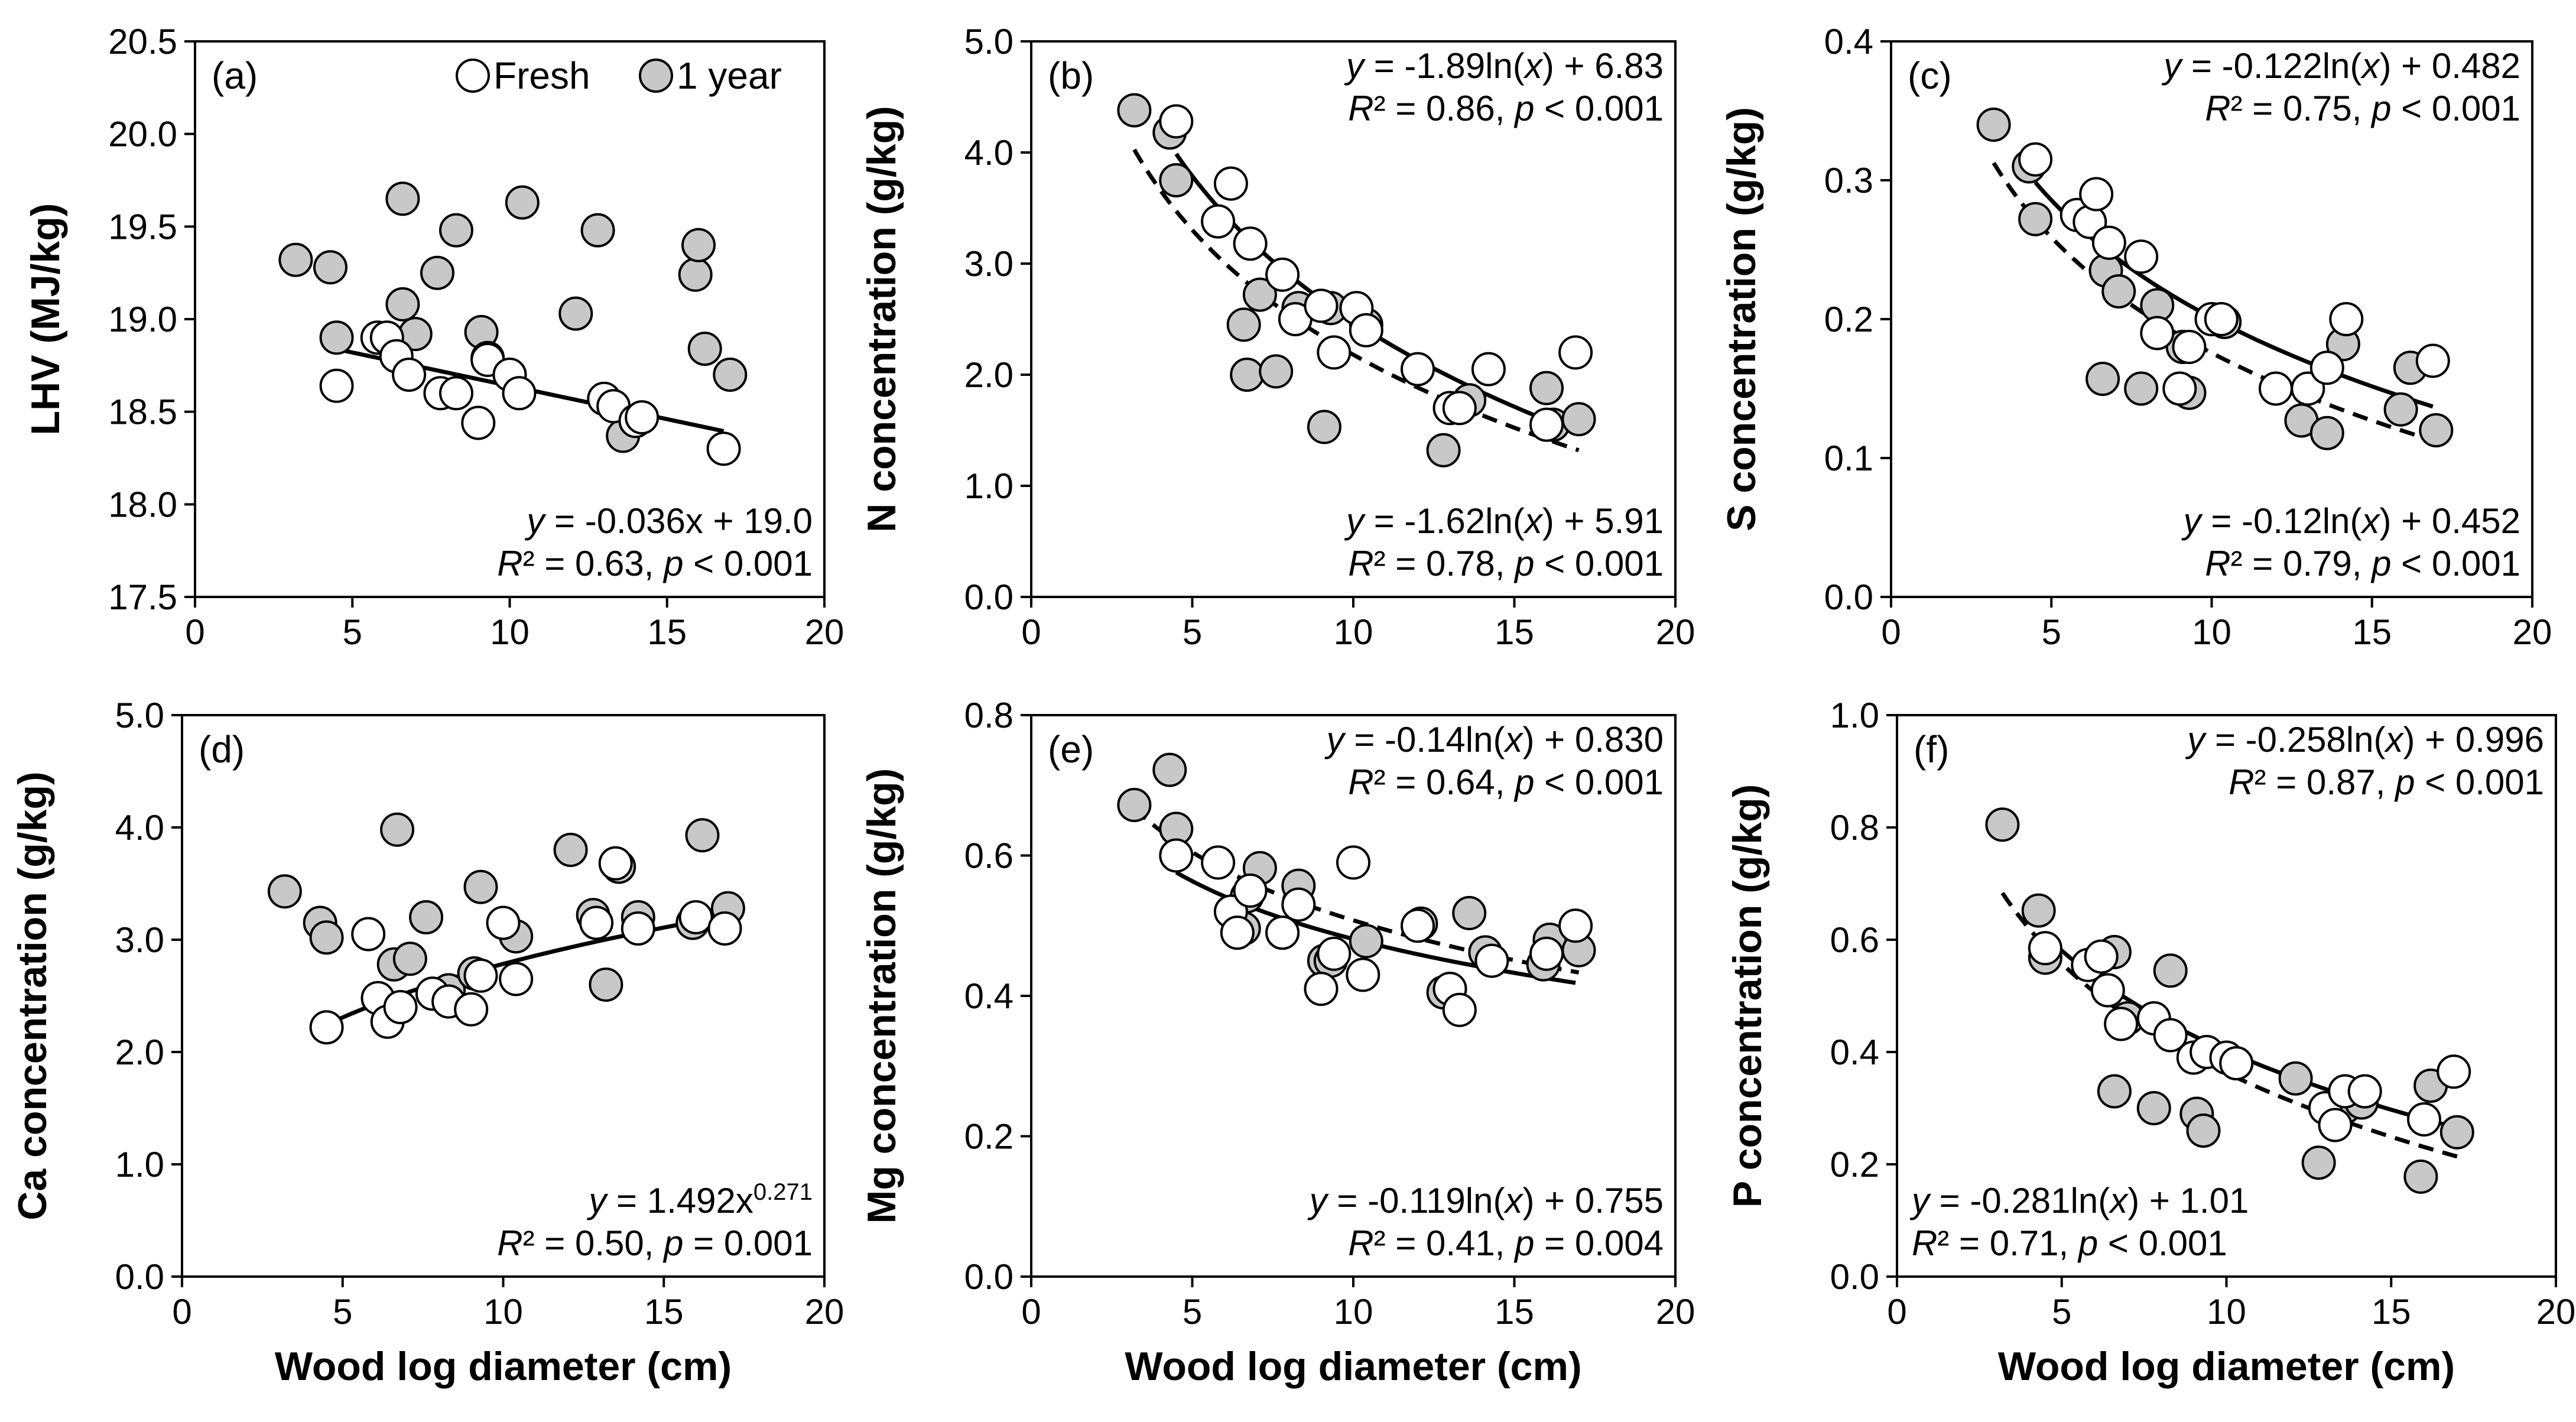 The width and height of the screenshot is (2576, 1422). Describe the element at coordinates (2391, 1312) in the screenshot. I see `x-tick-label-f: 15` at that location.